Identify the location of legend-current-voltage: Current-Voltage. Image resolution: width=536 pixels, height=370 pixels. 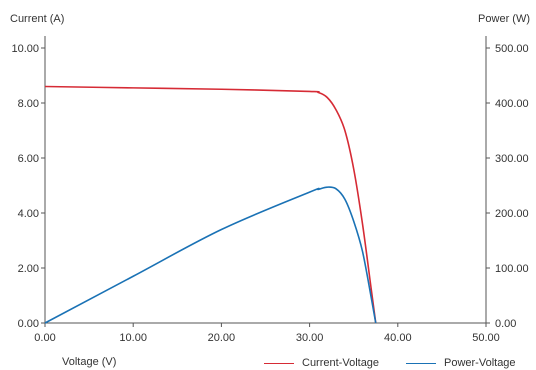
(321, 363).